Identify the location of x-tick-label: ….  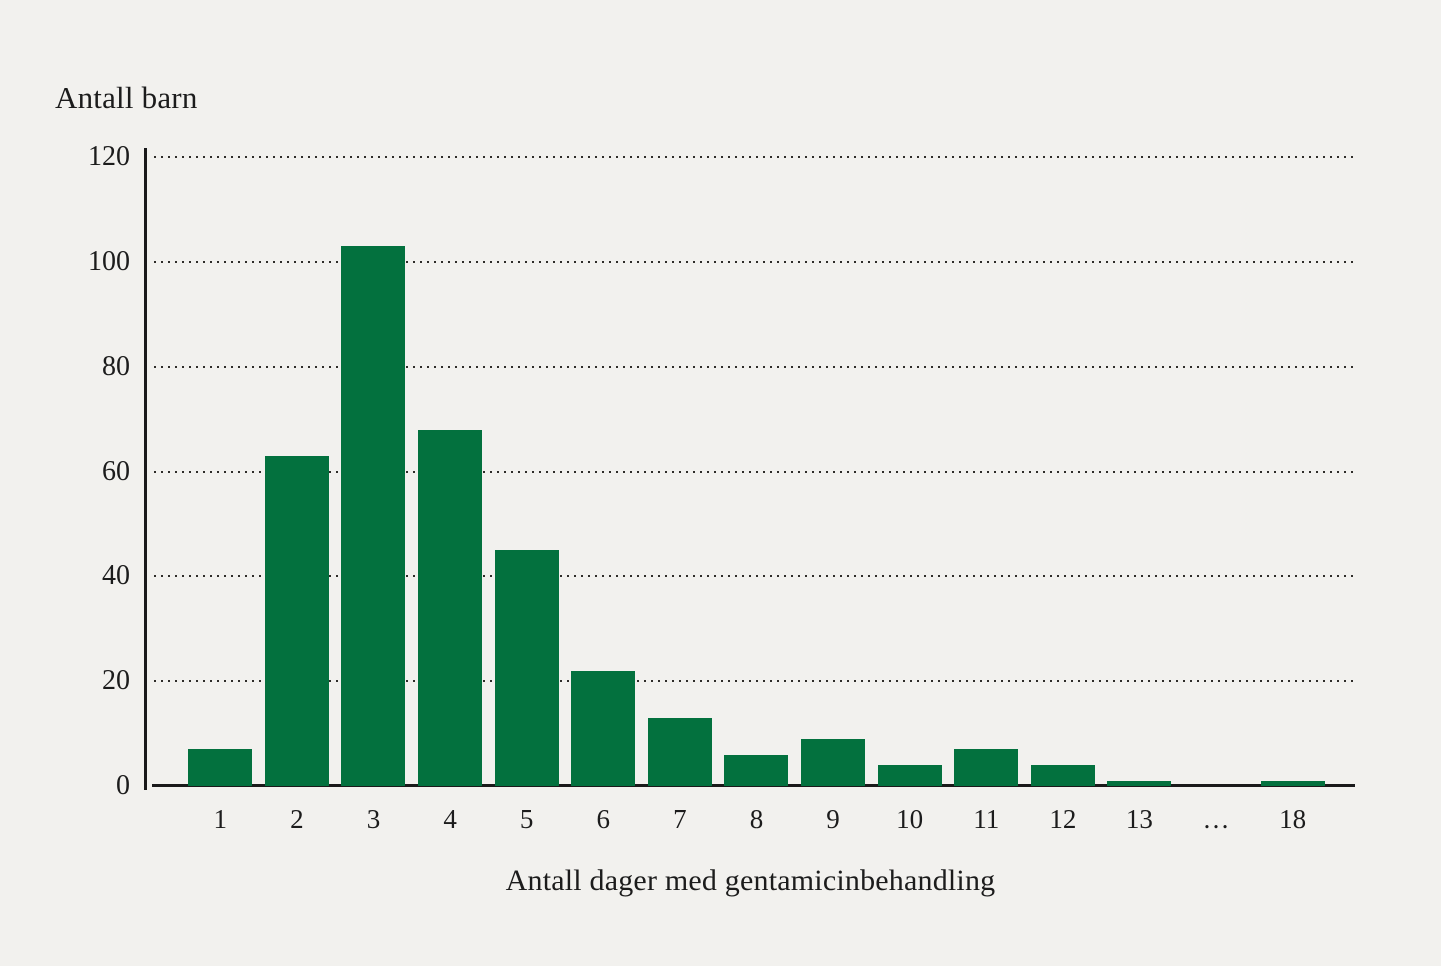
(1216, 819).